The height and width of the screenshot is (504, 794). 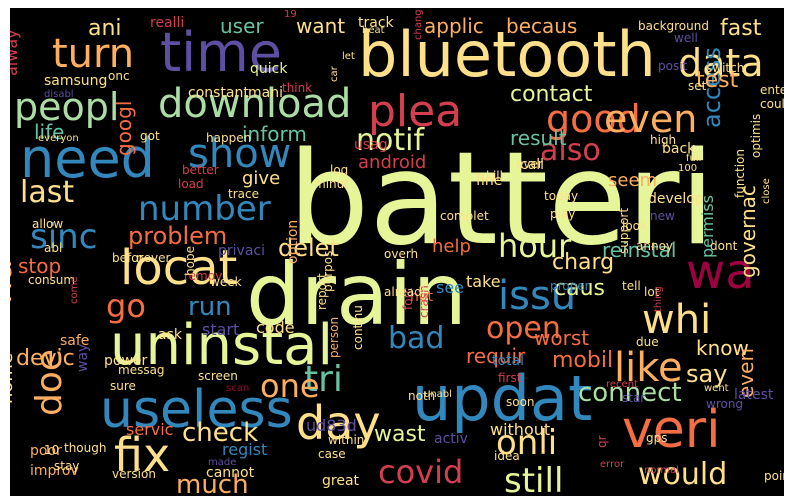 What do you see at coordinates (87, 158) in the screenshot?
I see `cloud-word: need` at bounding box center [87, 158].